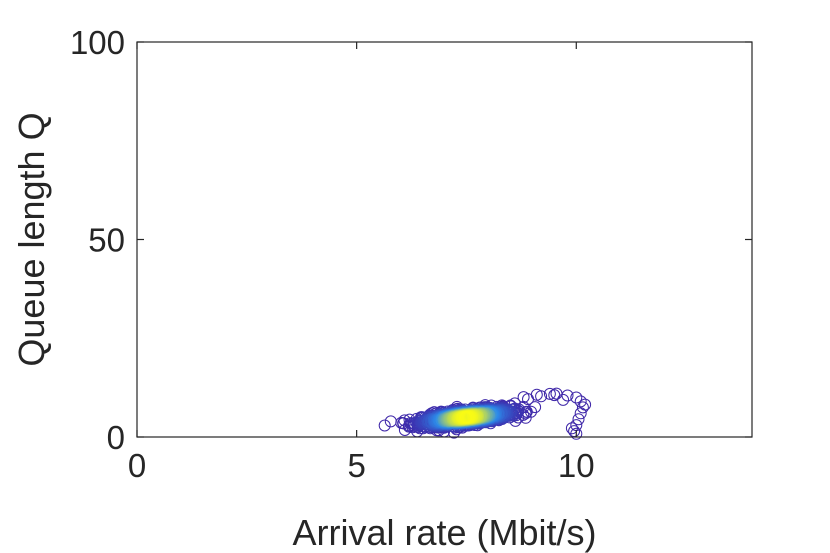  I want to click on x-tick-label: 5, so click(356, 465).